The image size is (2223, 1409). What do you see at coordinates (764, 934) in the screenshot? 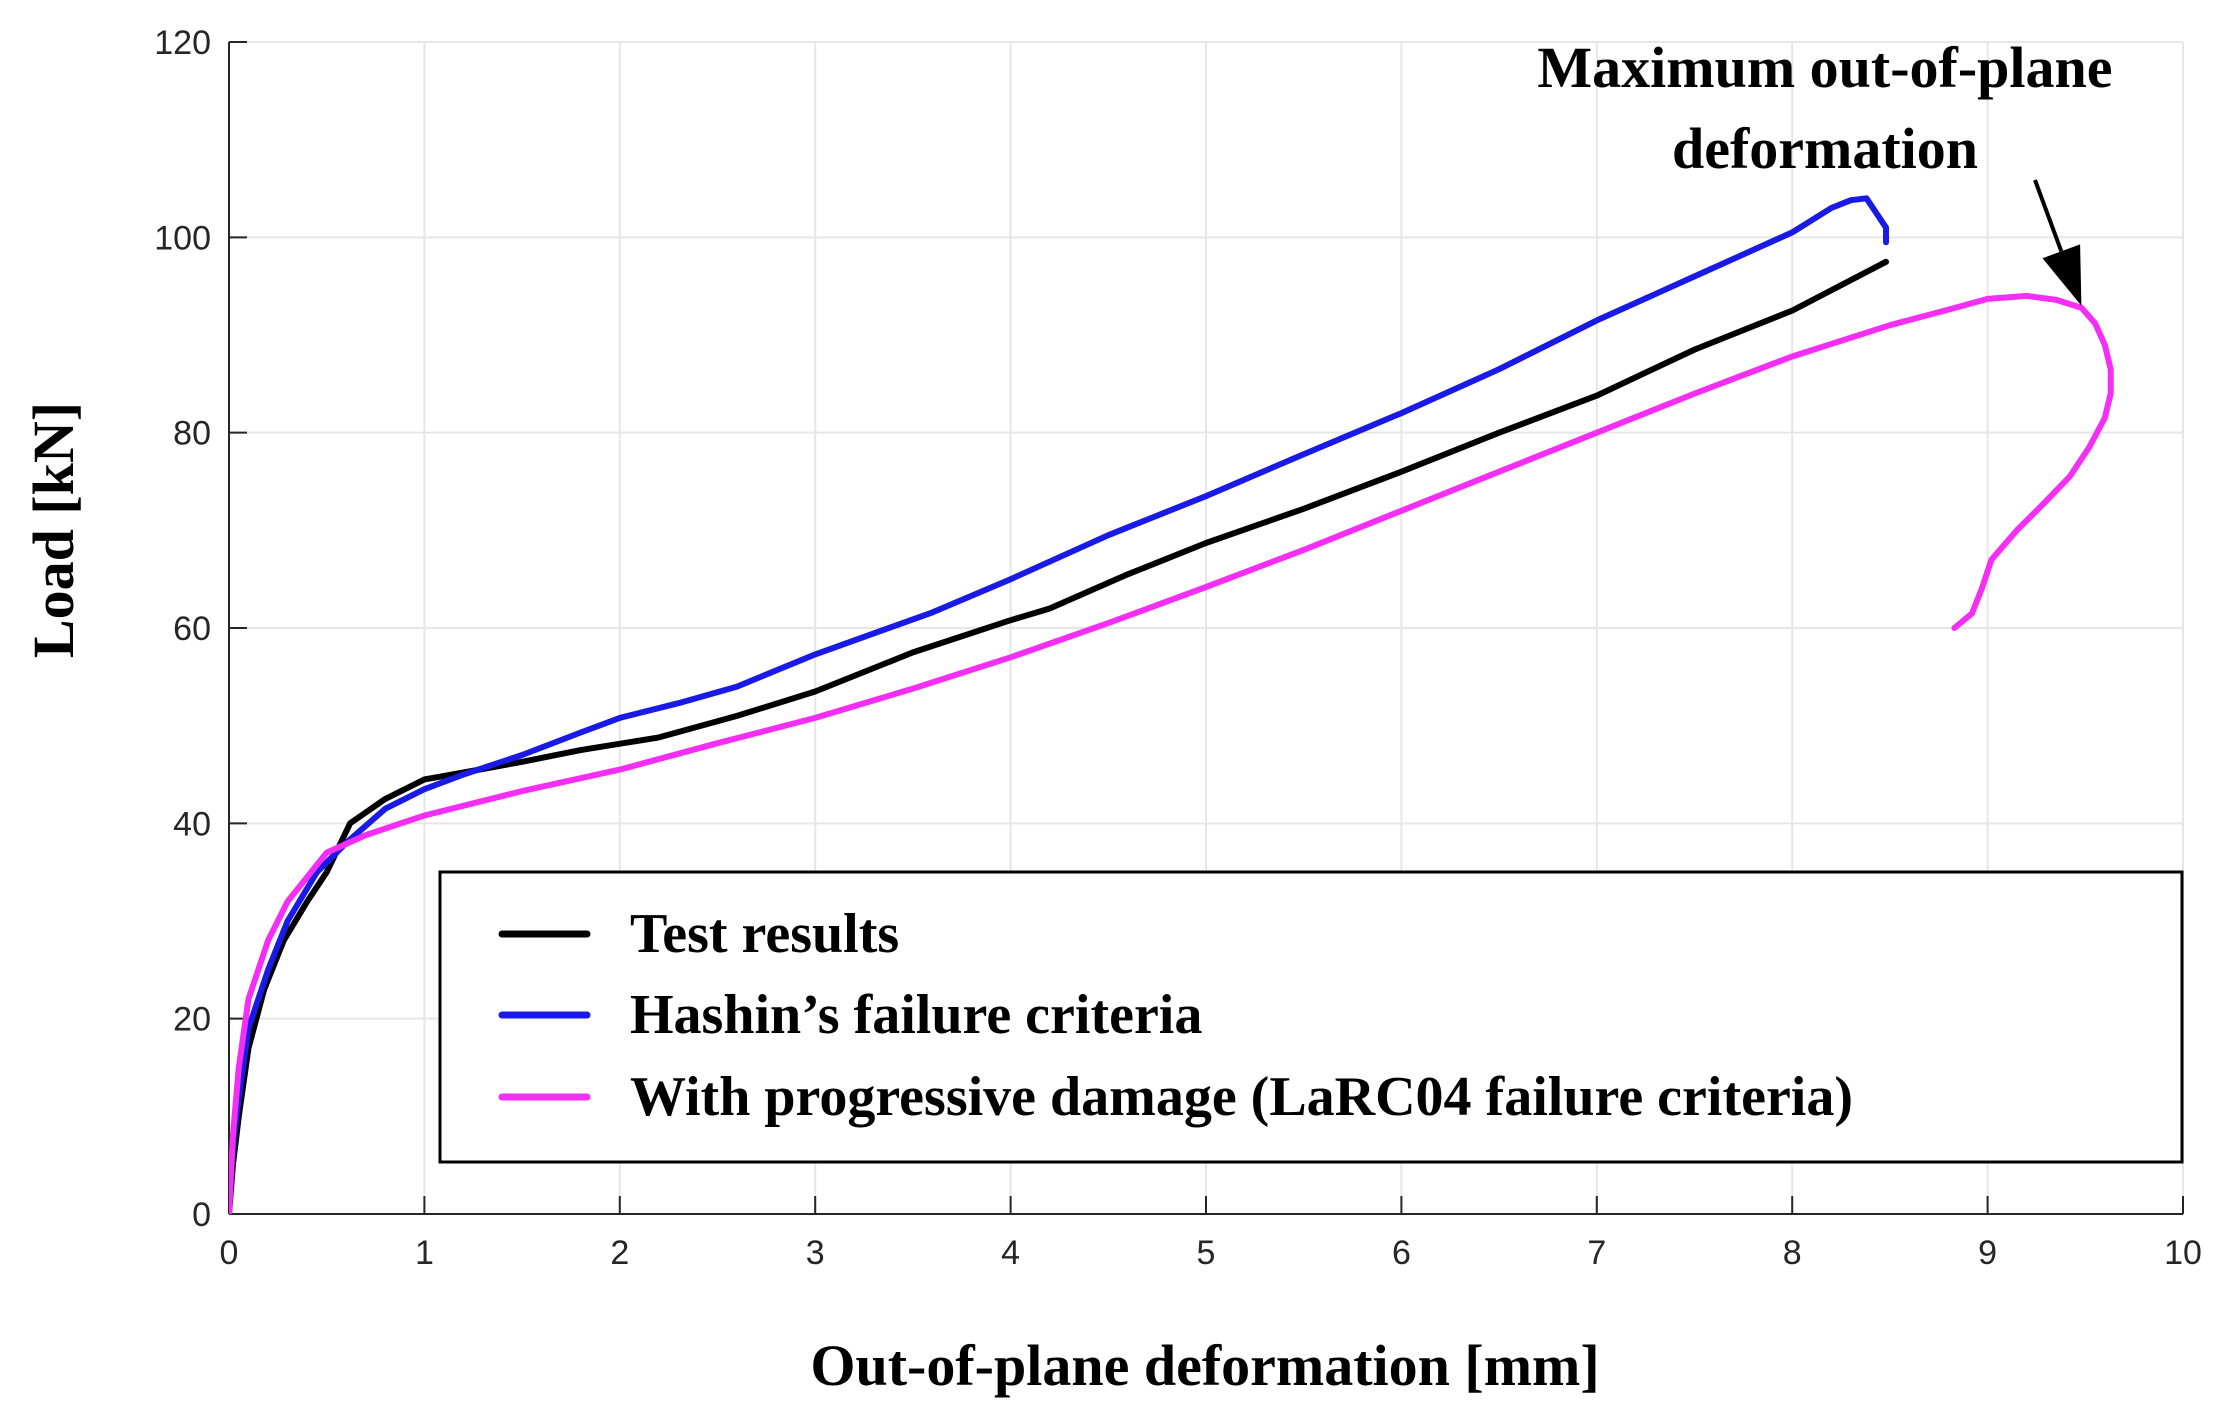
I see `legend-label-test-results: Test results` at bounding box center [764, 934].